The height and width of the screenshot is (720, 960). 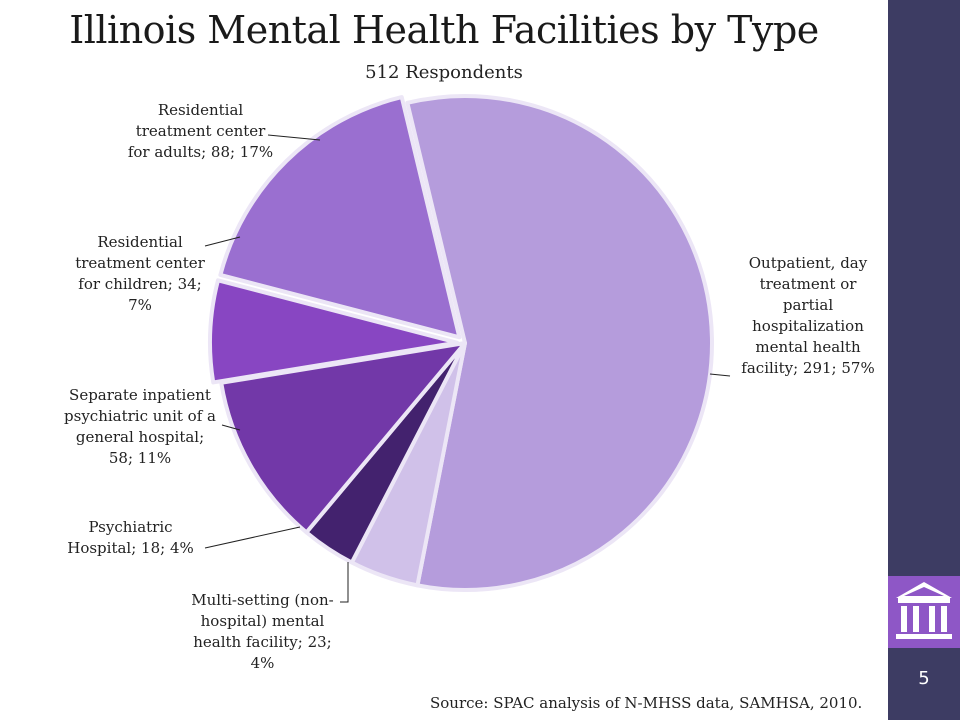 What do you see at coordinates (444, 72) in the screenshot?
I see `chart-subtitle: 512 Respondents` at bounding box center [444, 72].